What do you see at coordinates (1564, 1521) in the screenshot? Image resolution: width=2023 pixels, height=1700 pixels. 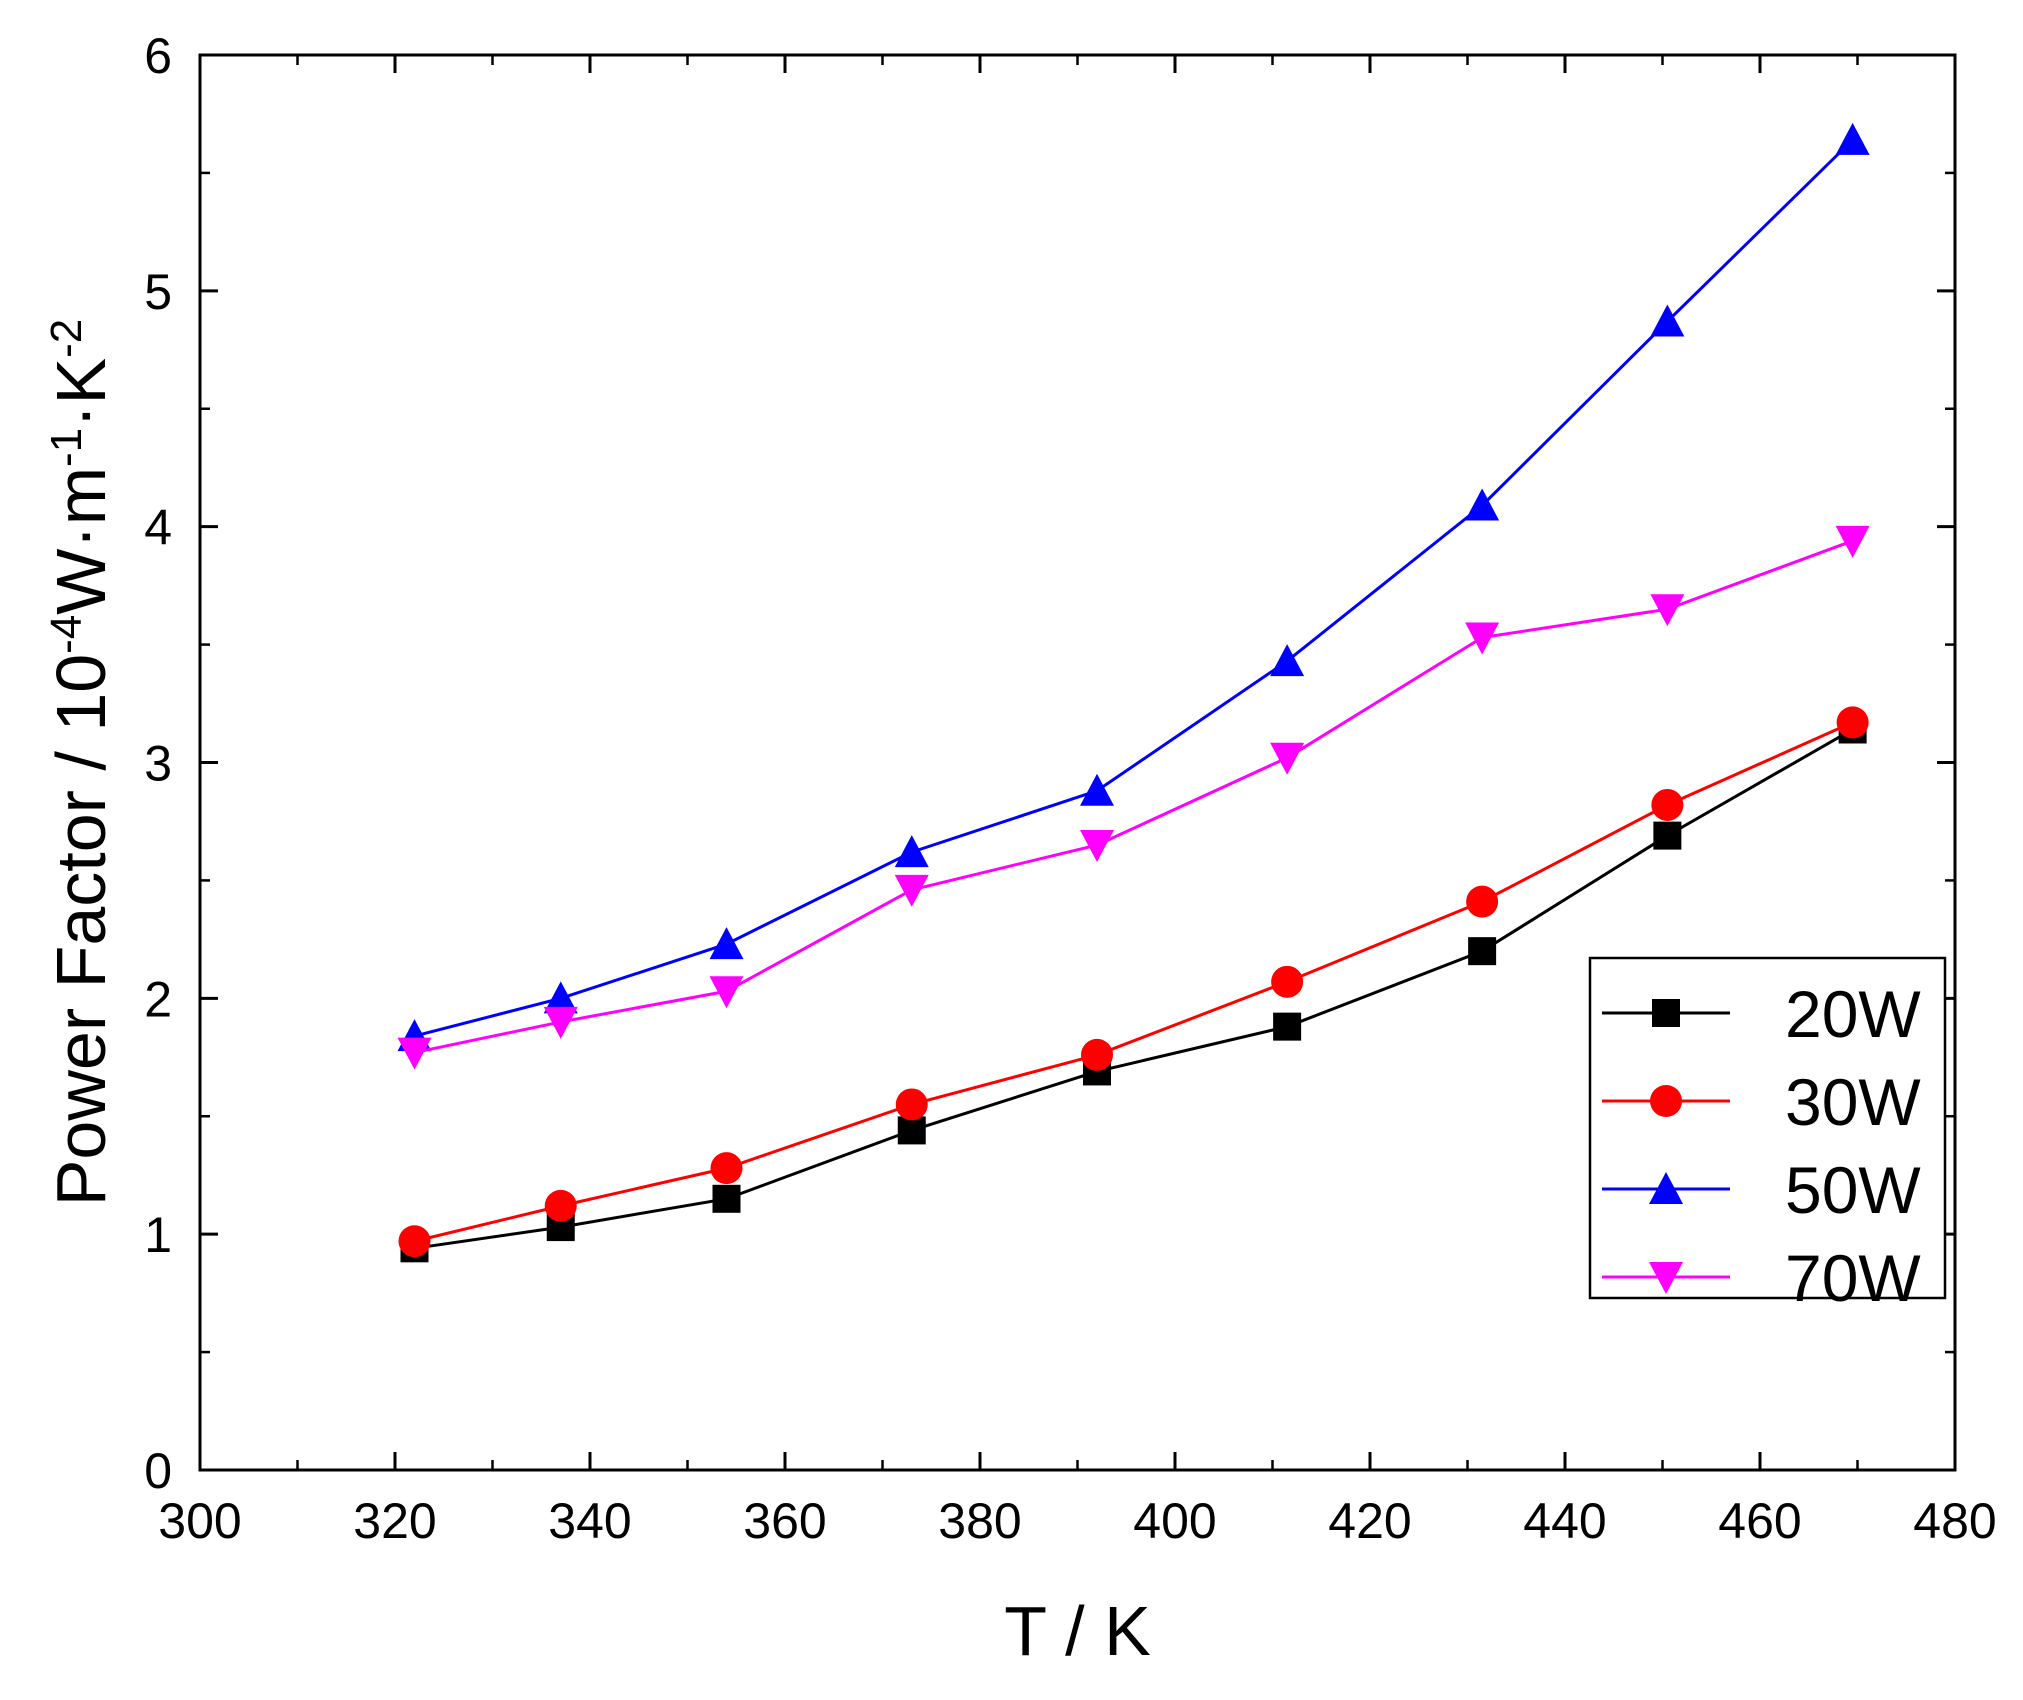 I see `x-tick-label: 440` at bounding box center [1564, 1521].